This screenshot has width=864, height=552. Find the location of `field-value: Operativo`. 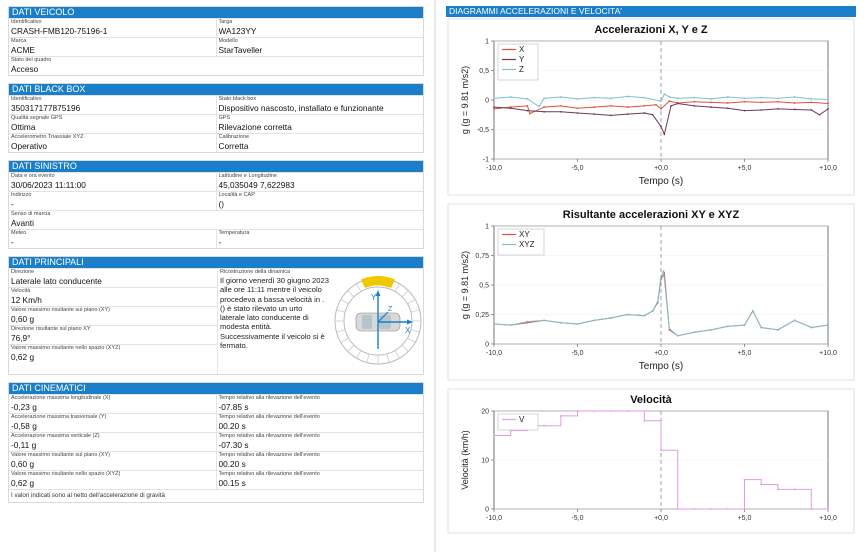

field-value: Operativo is located at coordinates (29, 146).